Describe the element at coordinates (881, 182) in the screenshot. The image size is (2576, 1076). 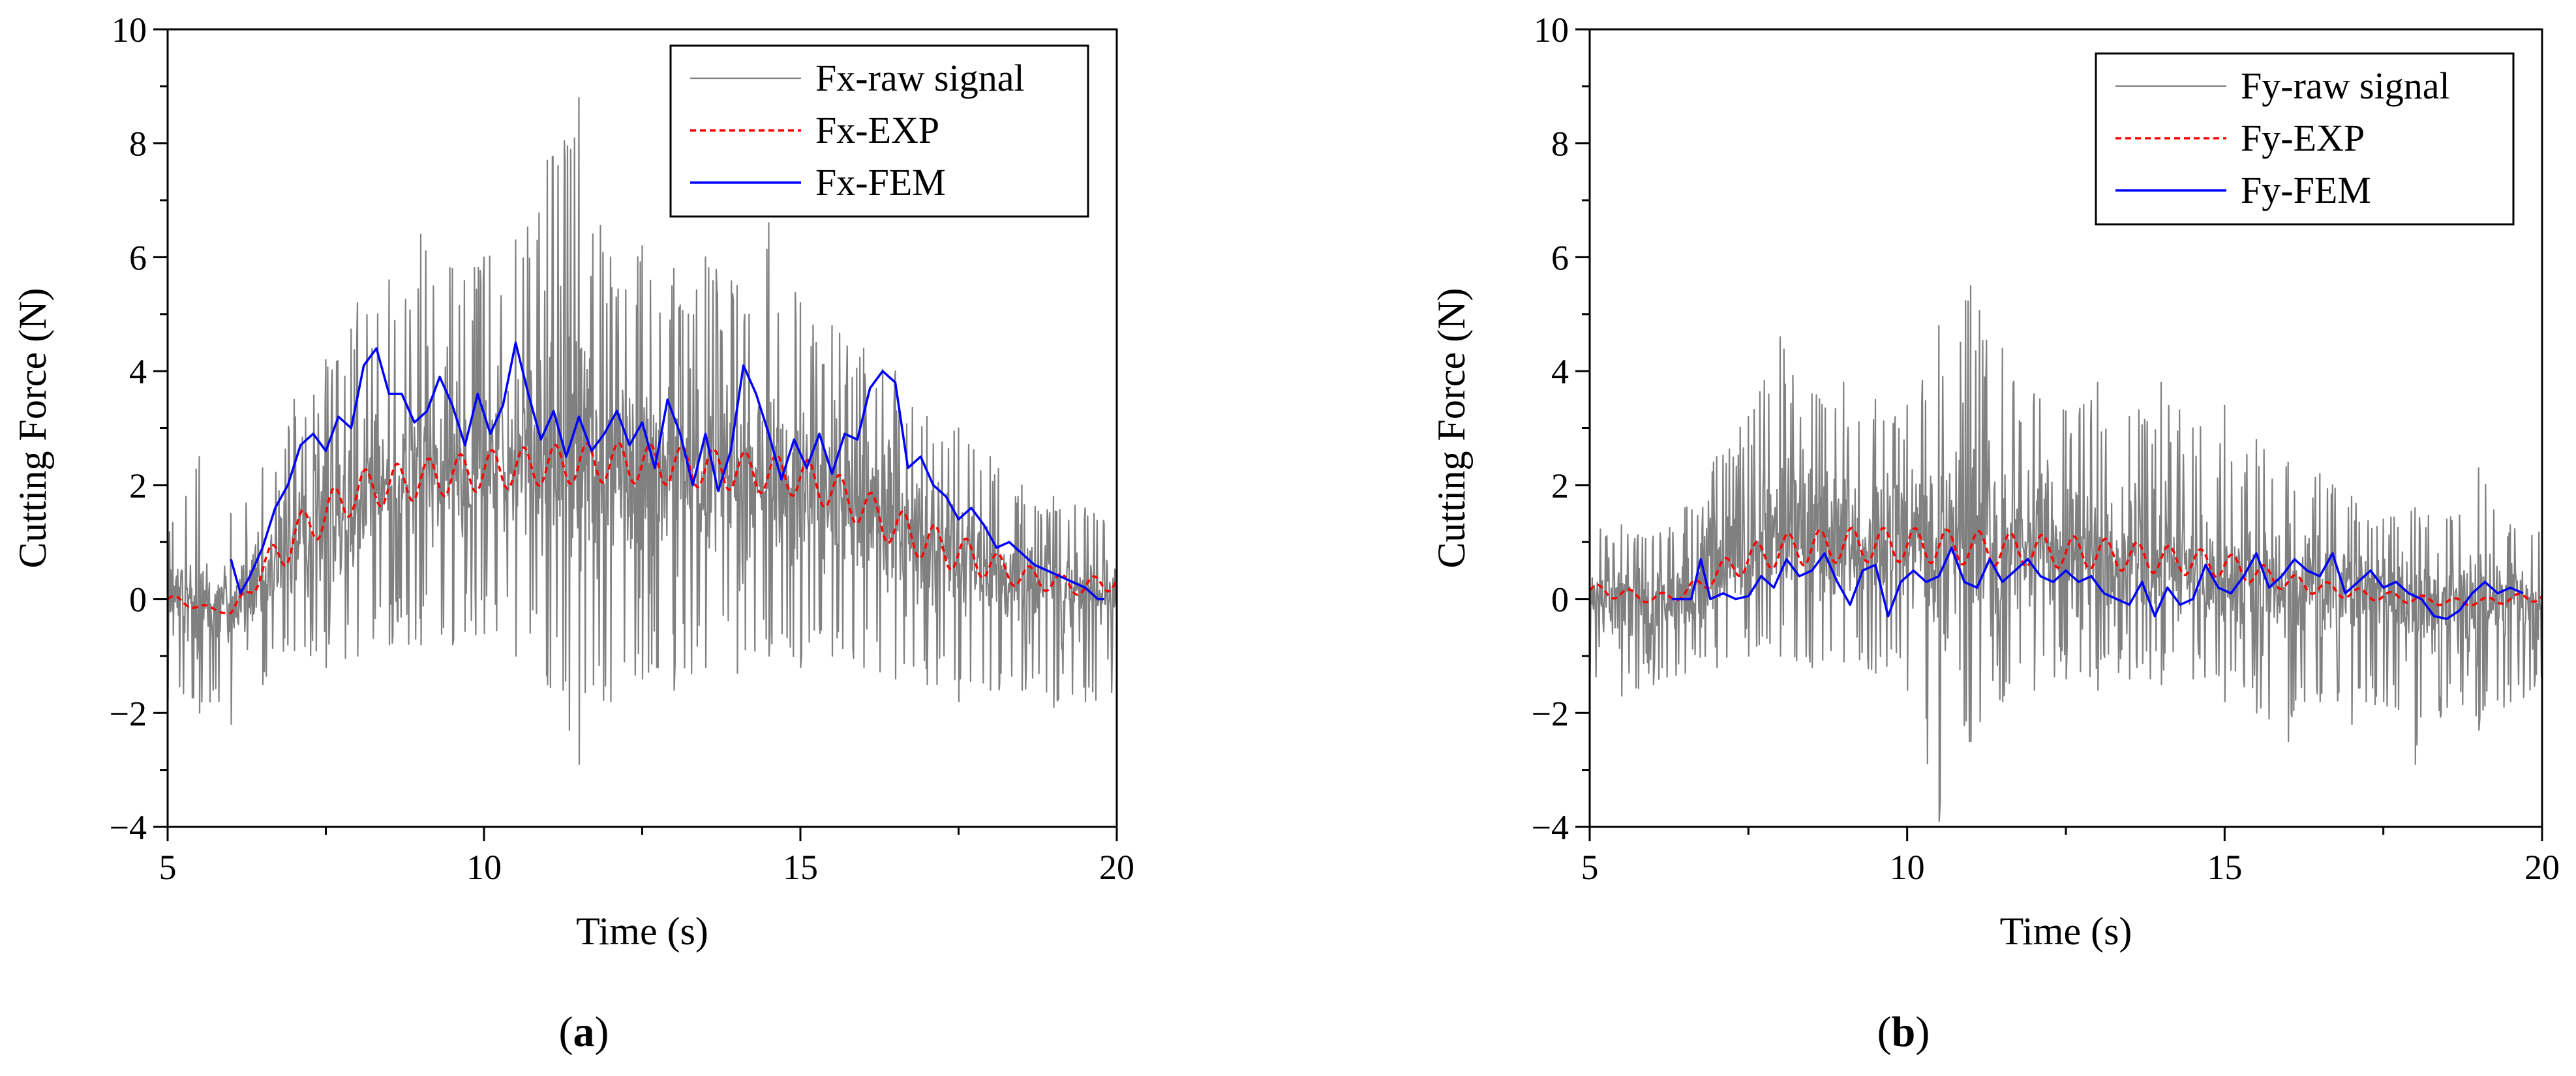
I see `legend-label: Fx-FEM` at that location.